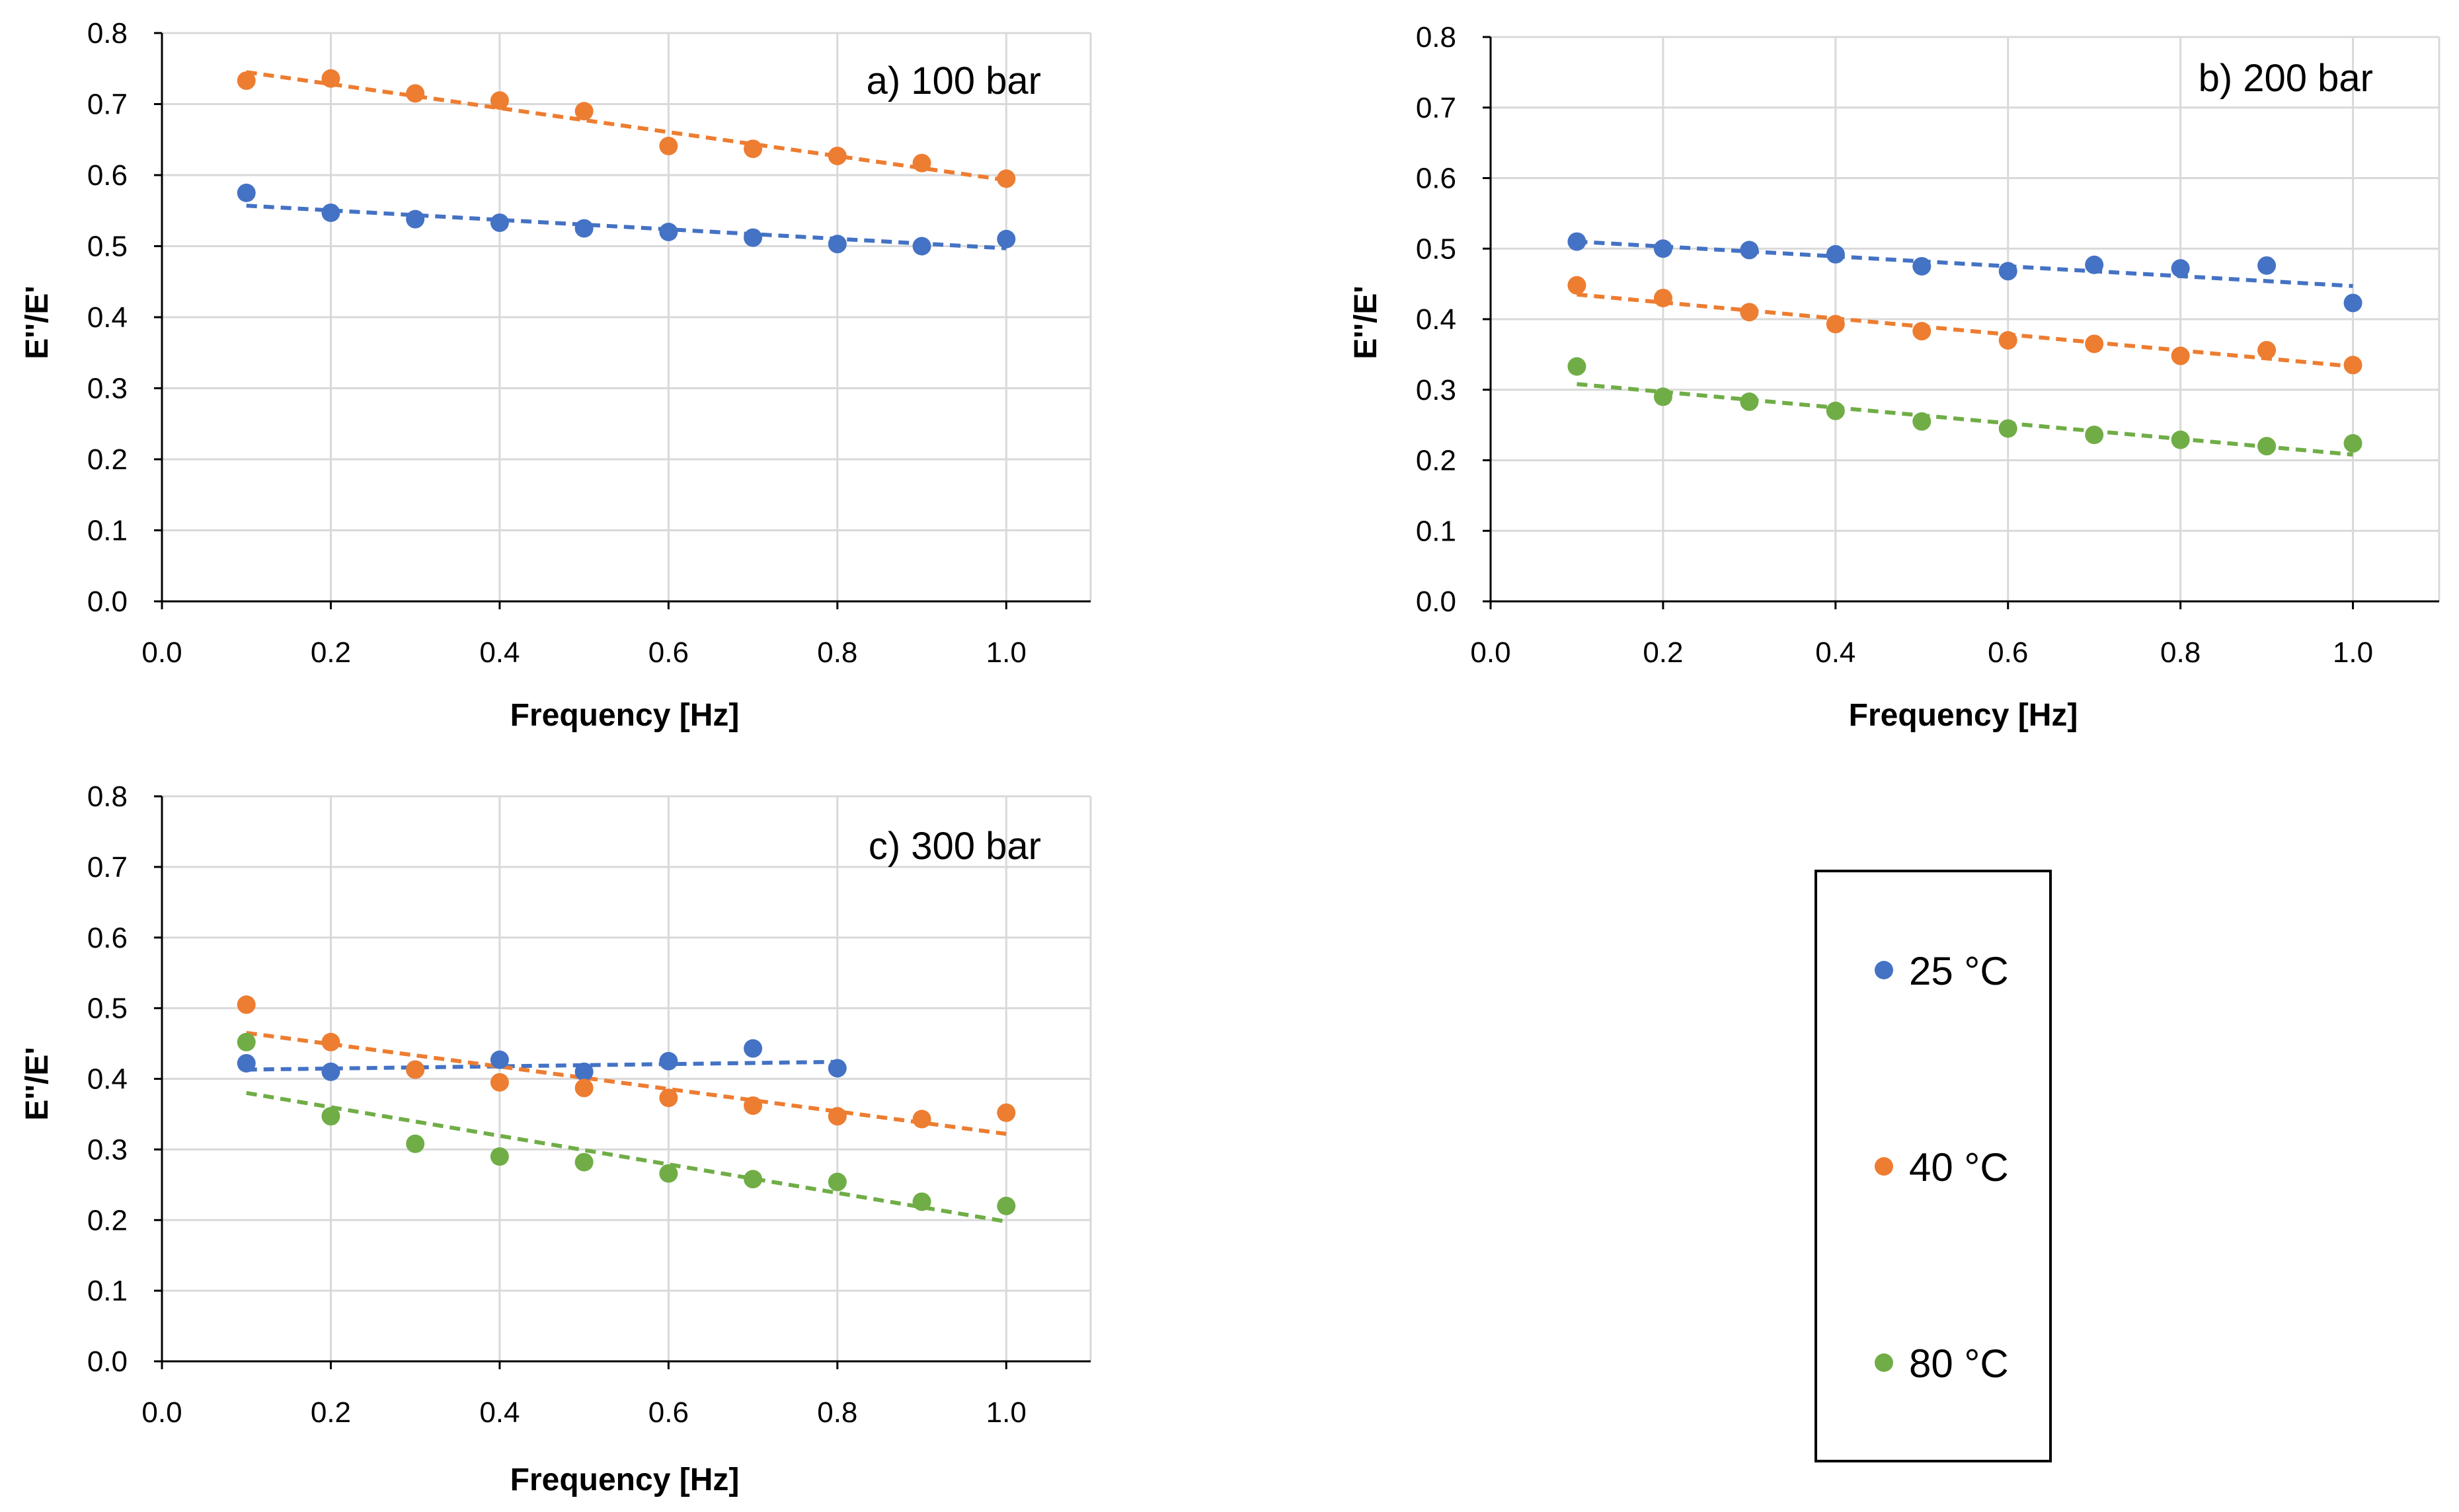  I want to click on legend: 25 °C 40 °C 80 °C, so click(1933, 1166).